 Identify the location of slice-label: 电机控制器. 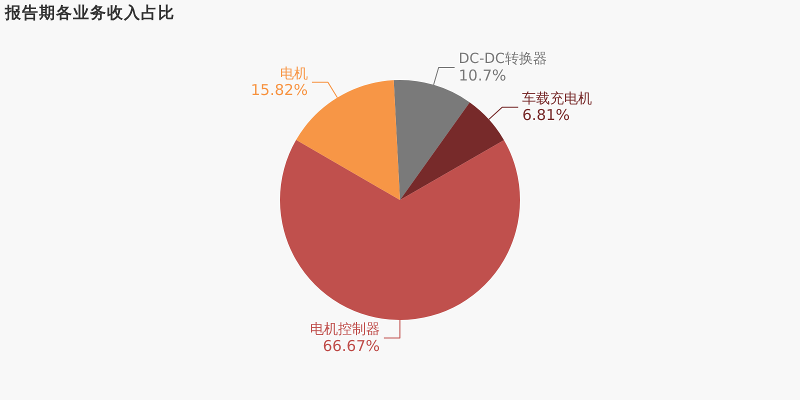
(345, 330).